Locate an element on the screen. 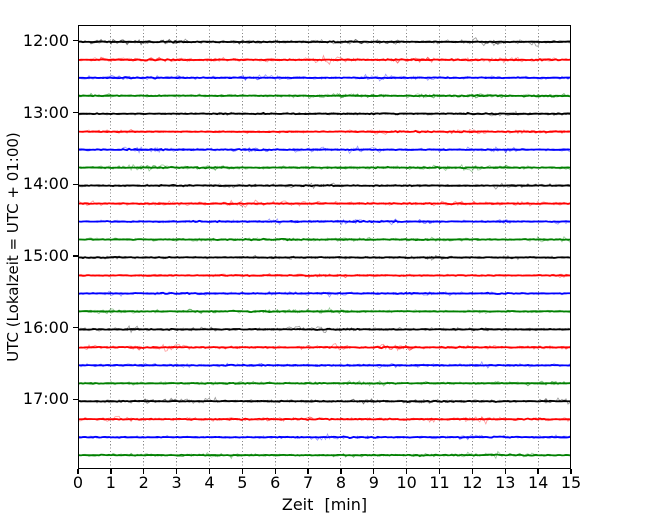 The width and height of the screenshot is (650, 520). y-tick-label: 12:00 is located at coordinates (45, 40).